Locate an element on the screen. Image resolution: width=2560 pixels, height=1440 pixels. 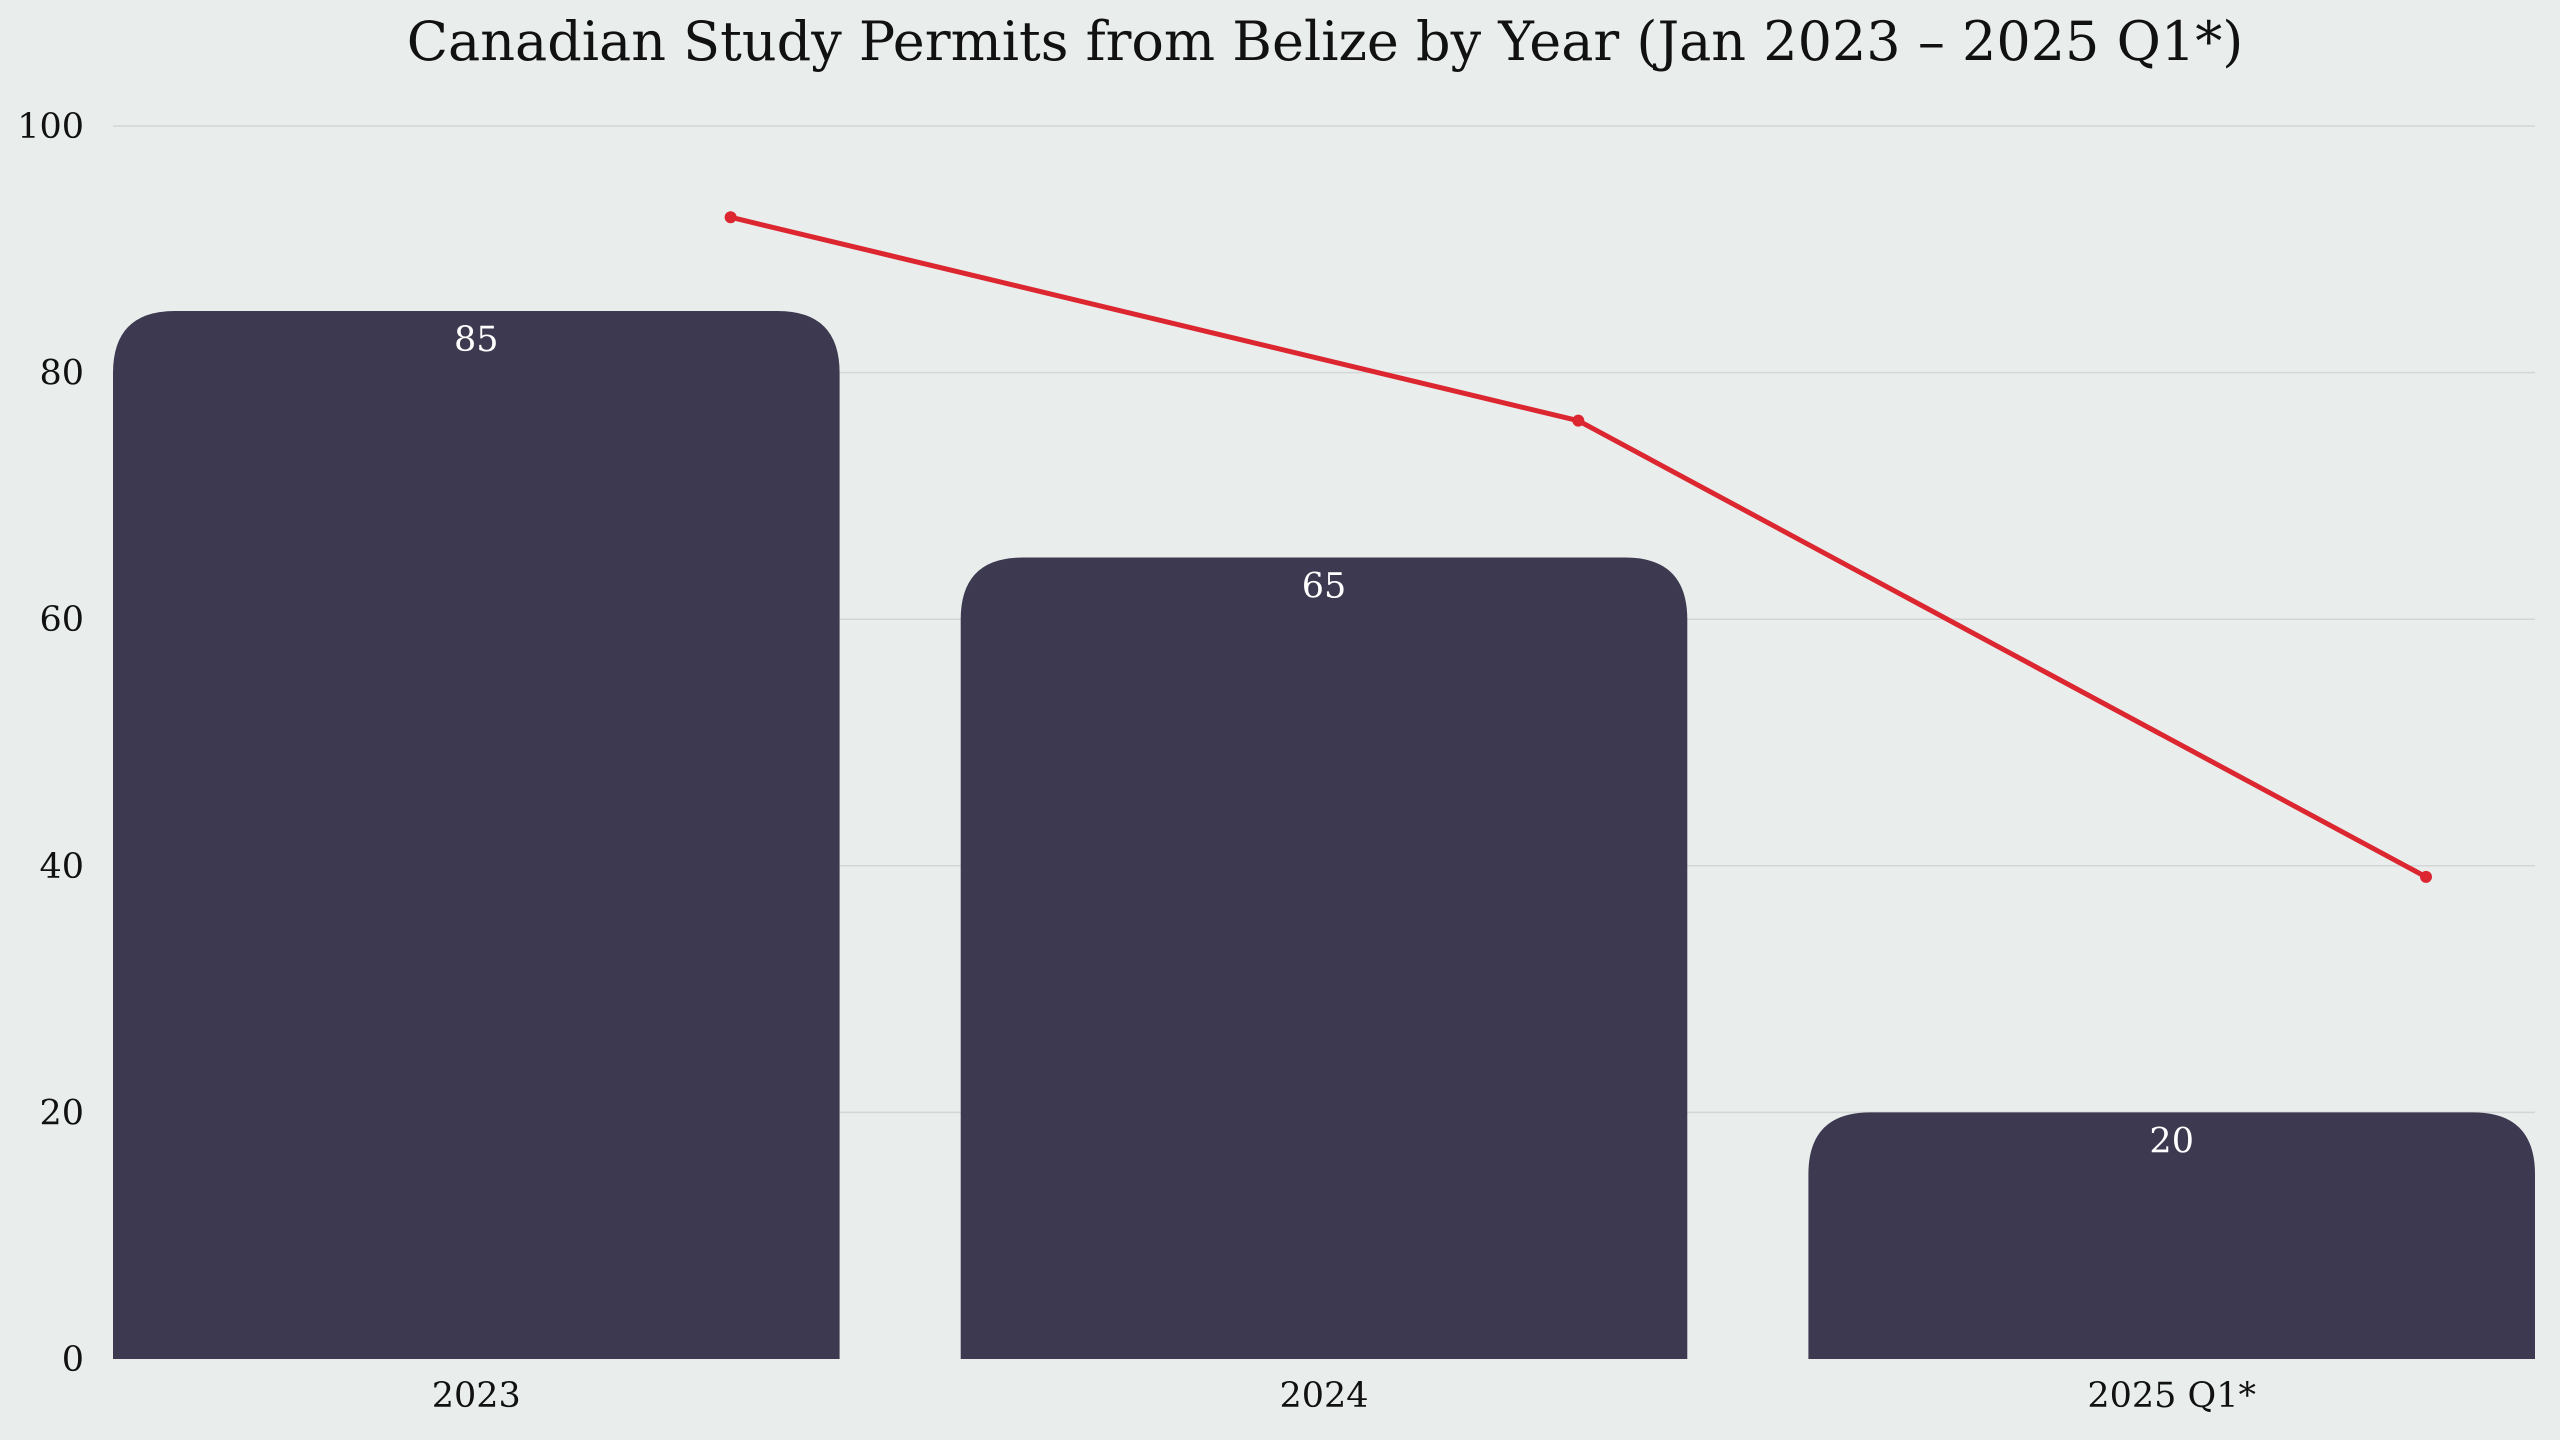
bar-2025-q1- is located at coordinates (2171, 1235).